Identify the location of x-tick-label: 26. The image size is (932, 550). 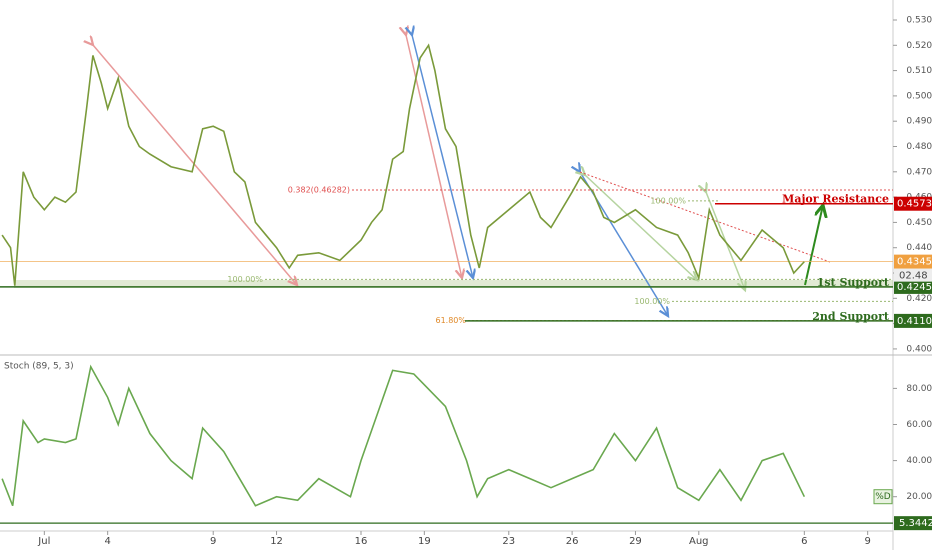
(572, 541).